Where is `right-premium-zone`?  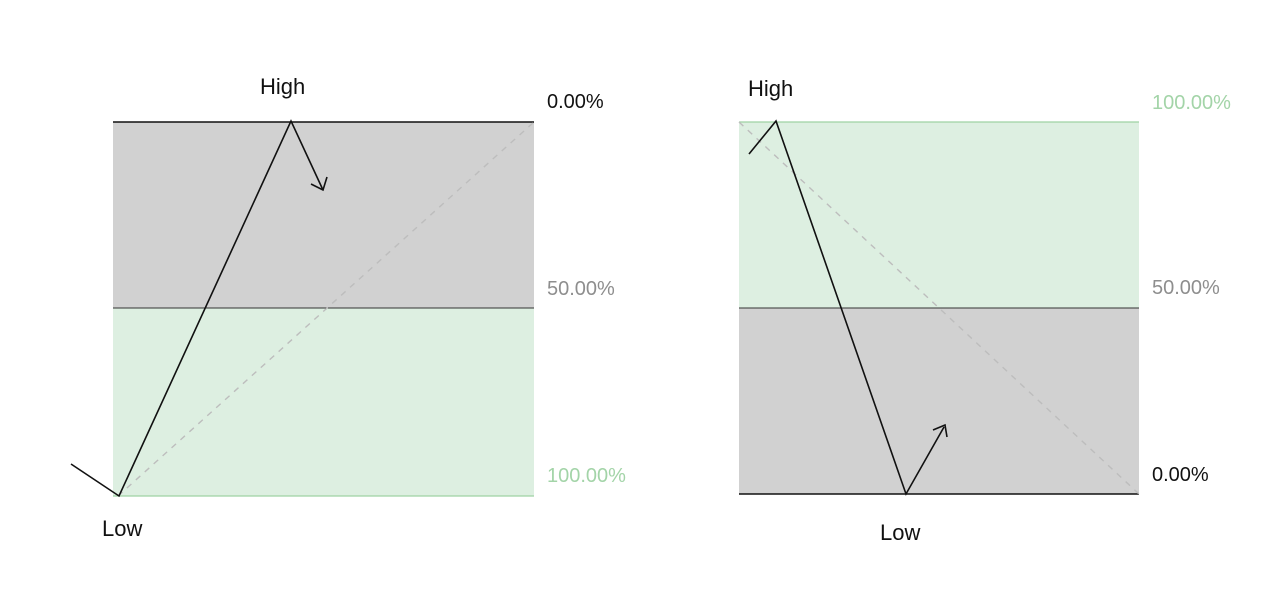
right-premium-zone is located at coordinates (939, 401).